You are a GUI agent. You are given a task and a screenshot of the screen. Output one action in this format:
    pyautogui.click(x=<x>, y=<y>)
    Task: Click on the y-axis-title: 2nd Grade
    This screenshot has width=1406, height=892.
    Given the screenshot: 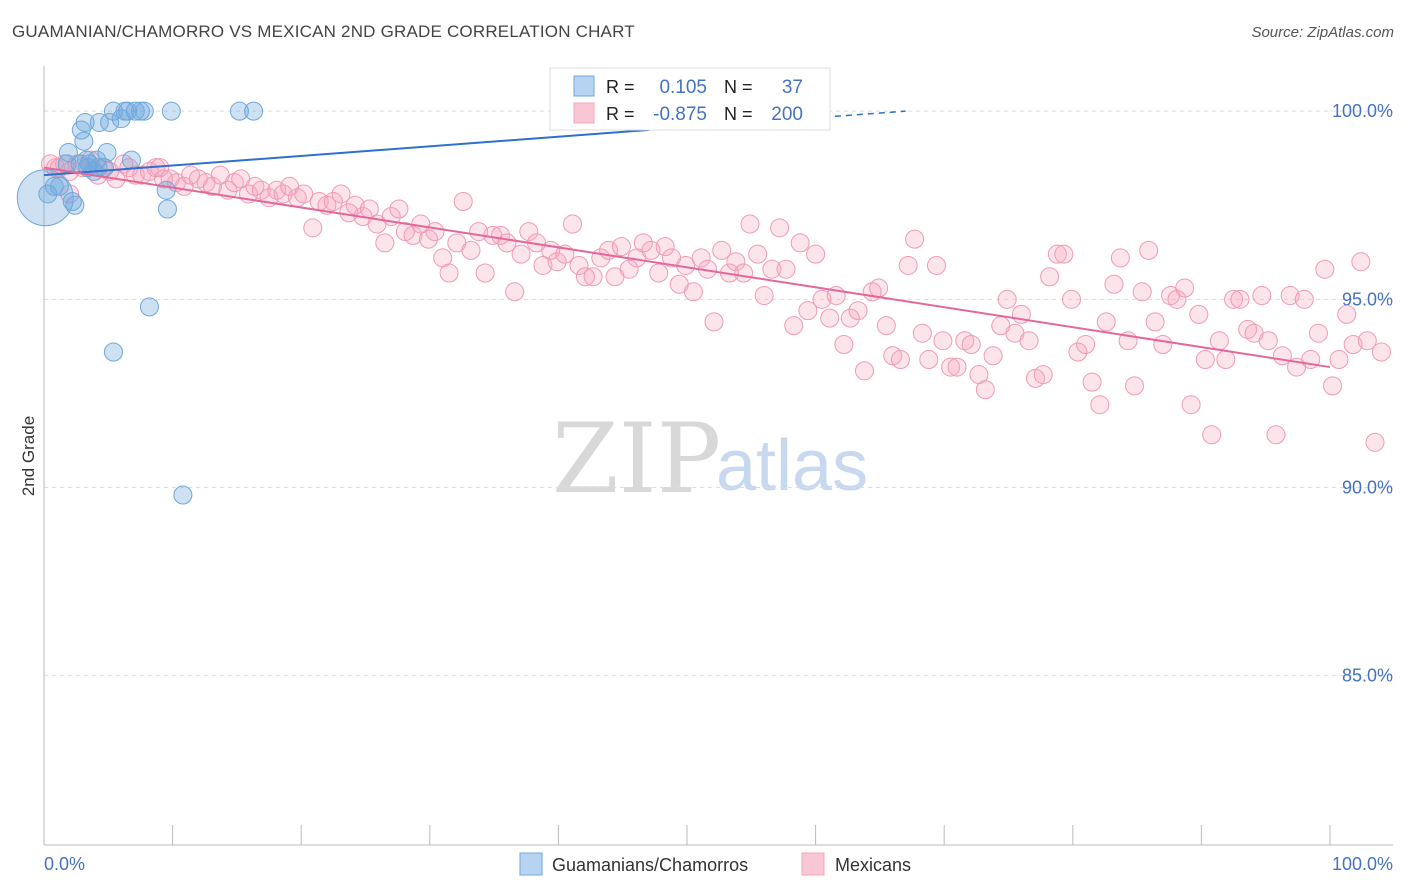 What is the action you would take?
    pyautogui.click(x=28, y=456)
    